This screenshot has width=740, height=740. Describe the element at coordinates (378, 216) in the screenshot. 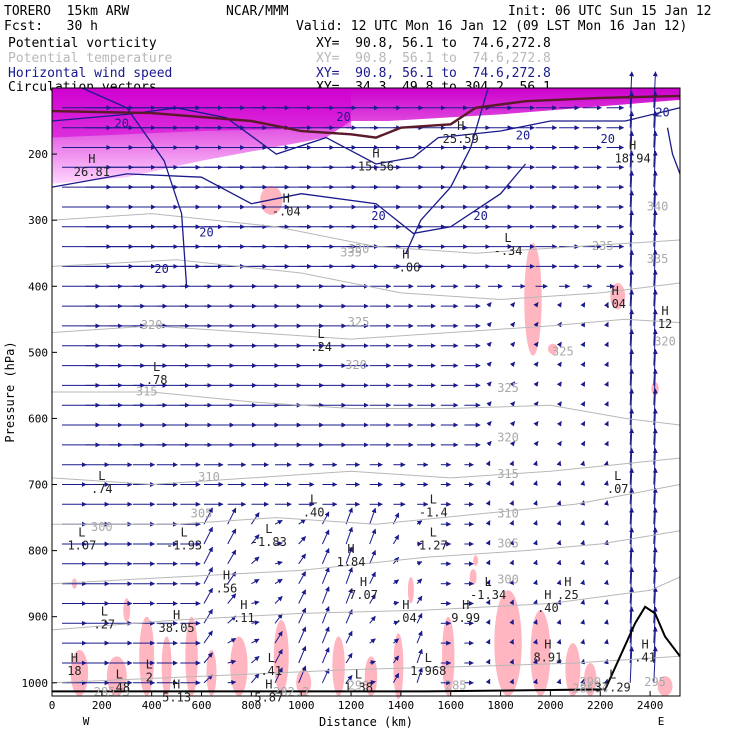

I see `wind-speed-label-5: 20` at that location.